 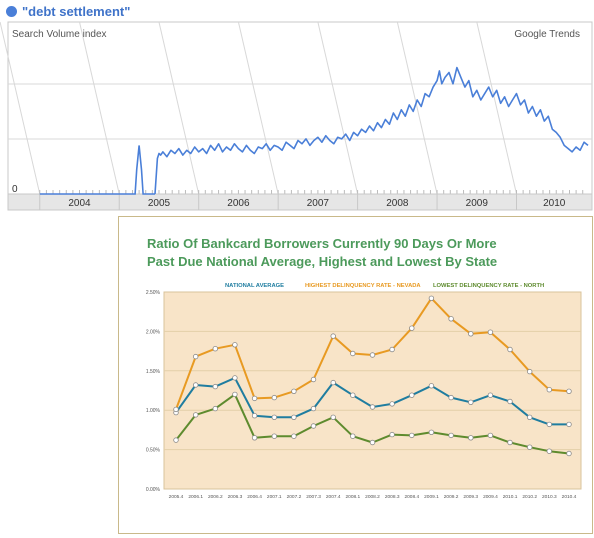 I want to click on x-tick-label-13: 2009.1, so click(x=431, y=497).